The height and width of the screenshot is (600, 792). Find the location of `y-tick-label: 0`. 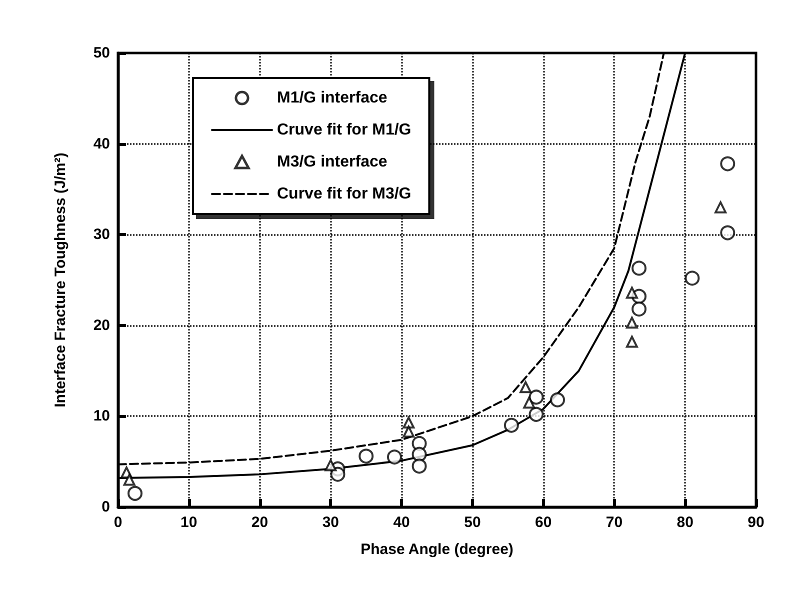

y-tick-label: 0 is located at coordinates (106, 507).